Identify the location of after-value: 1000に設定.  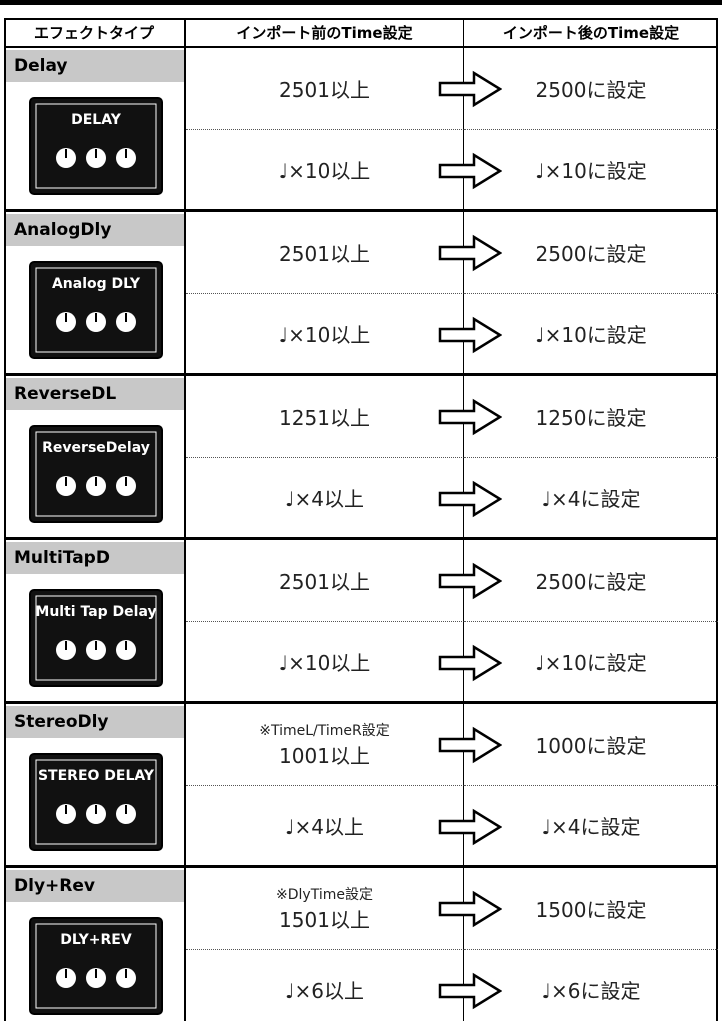
(591, 746).